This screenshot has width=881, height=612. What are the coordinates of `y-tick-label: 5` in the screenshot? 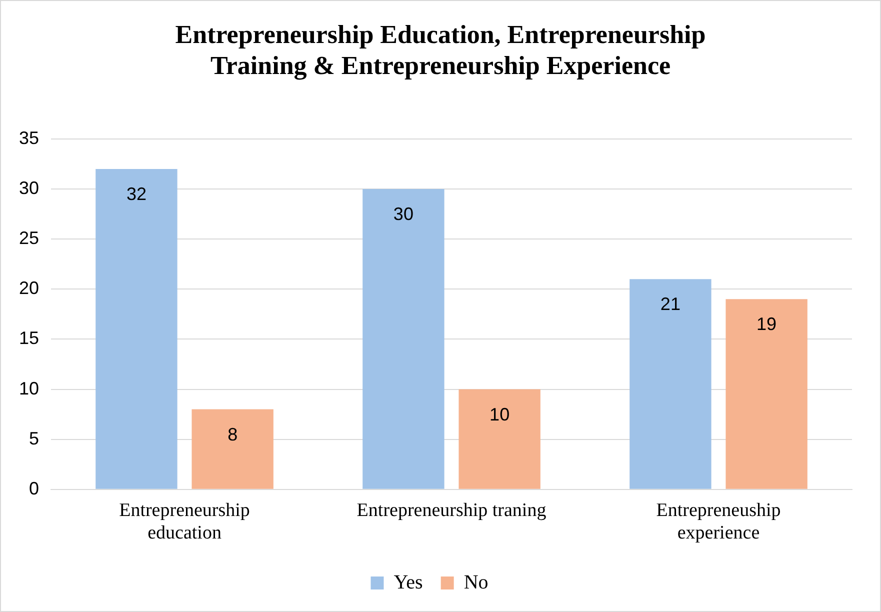 It's located at (34, 438).